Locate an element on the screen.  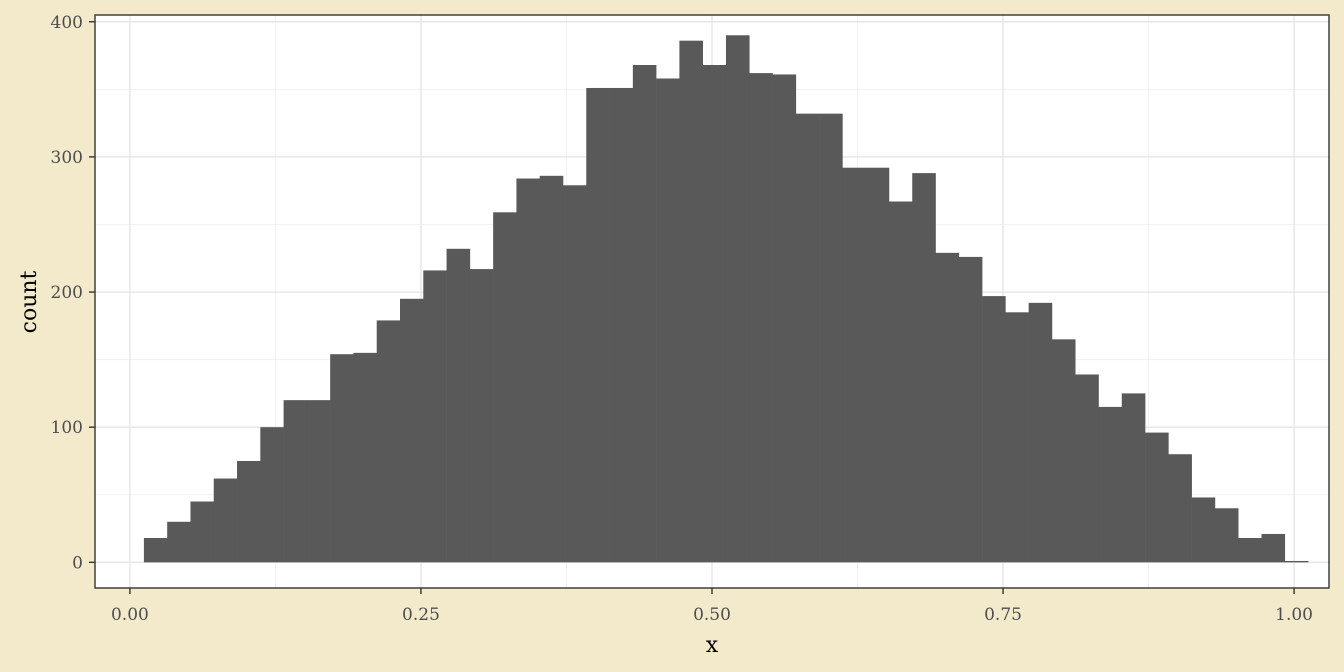
x-tick-label: 0.50 is located at coordinates (712, 615).